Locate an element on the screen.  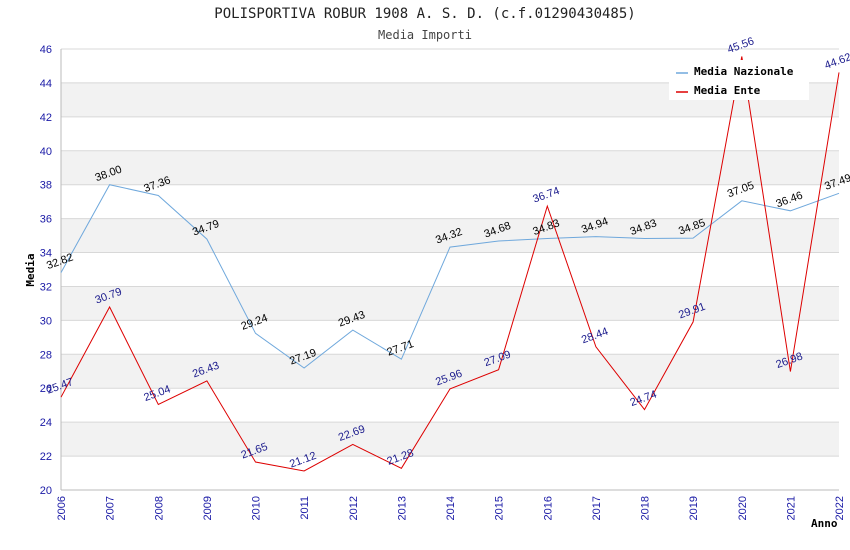
x-tick-label: 2013 is located at coordinates (402, 508).